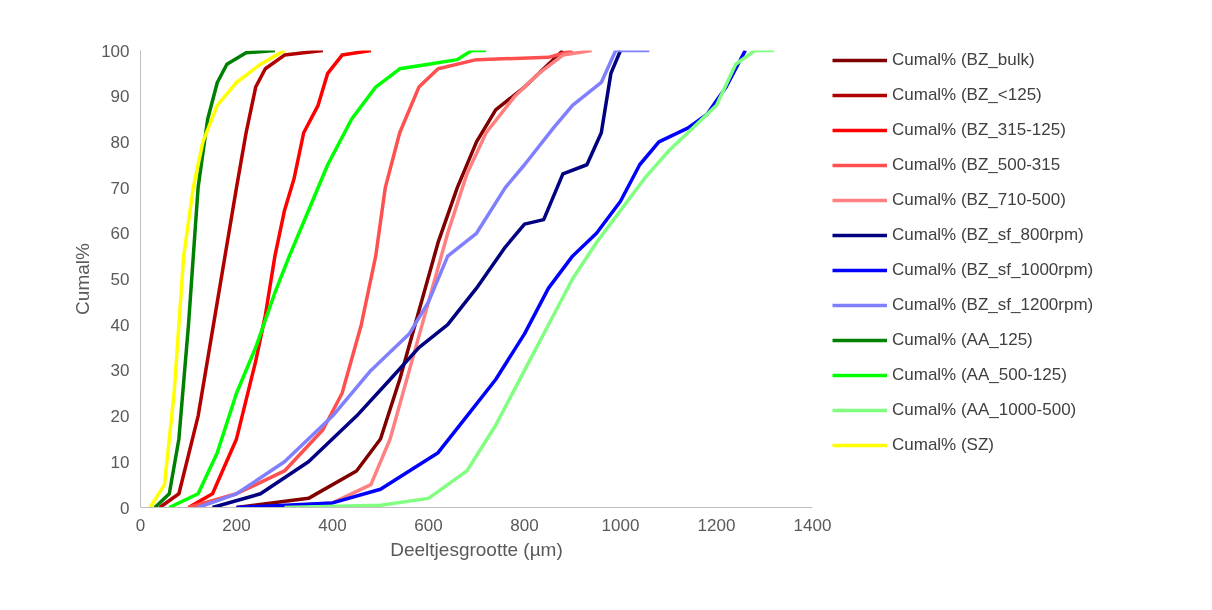 The height and width of the screenshot is (610, 1212). Describe the element at coordinates (988, 235) in the screenshot. I see `legend-label: Cumal% (BZ_sf_800rpm)` at that location.